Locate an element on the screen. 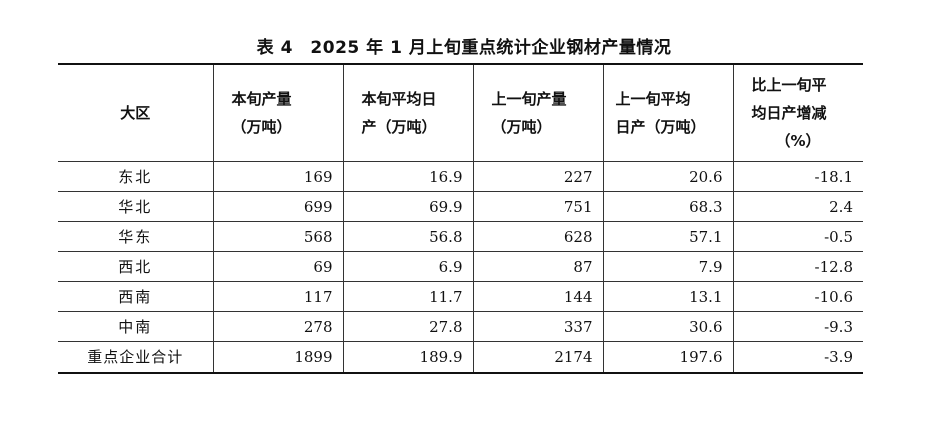 Image resolution: width=928 pixels, height=434 pixels. value-cell: 7.9 is located at coordinates (668, 266).